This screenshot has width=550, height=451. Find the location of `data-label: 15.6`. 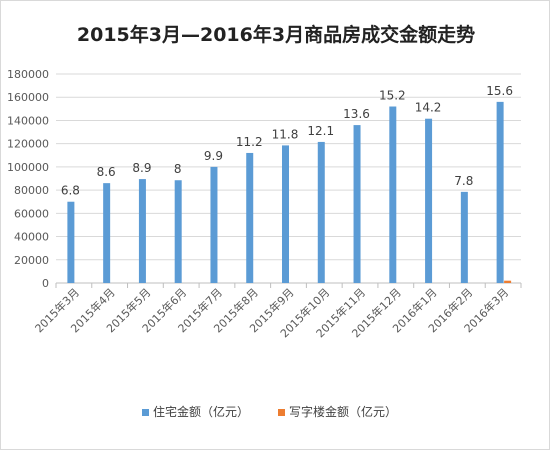

data-label: 15.6 is located at coordinates (499, 91).